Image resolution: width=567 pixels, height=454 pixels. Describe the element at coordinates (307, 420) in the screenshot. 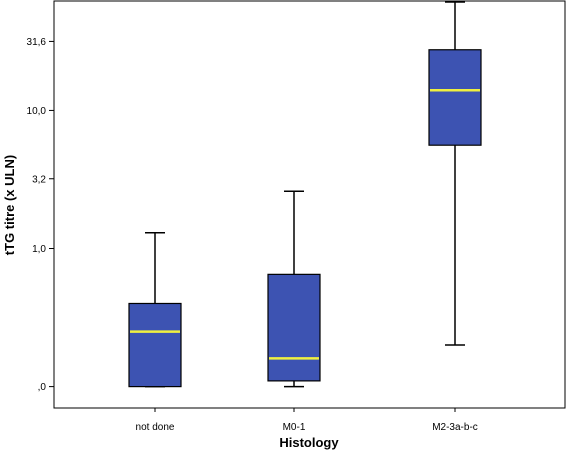

I see `x-axis-ticks: not done M0-1 M2-3a-b-c` at that location.